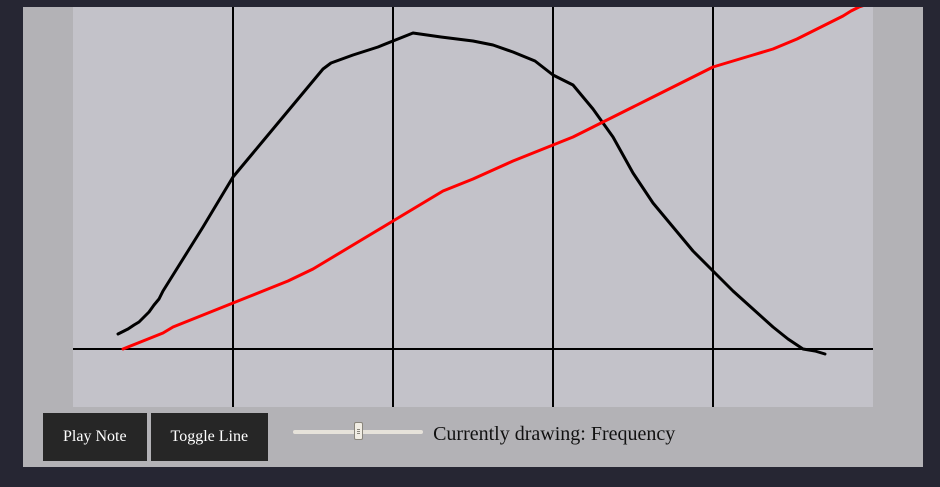 Image resolution: width=940 pixels, height=487 pixels. I want to click on play-note-button: Play Note, so click(95, 437).